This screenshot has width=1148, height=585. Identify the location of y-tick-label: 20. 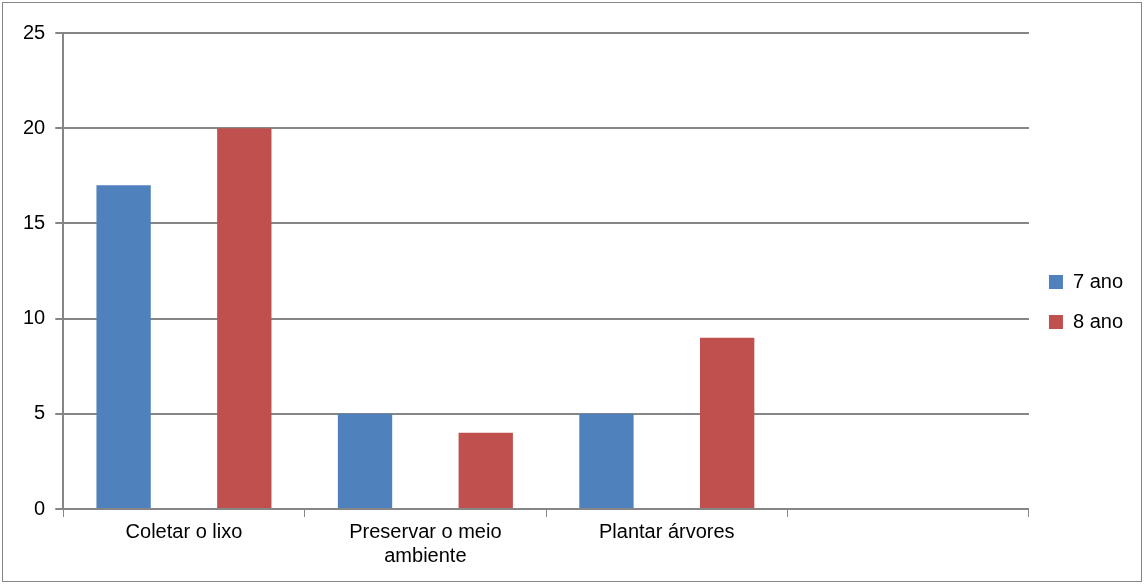
(34, 126).